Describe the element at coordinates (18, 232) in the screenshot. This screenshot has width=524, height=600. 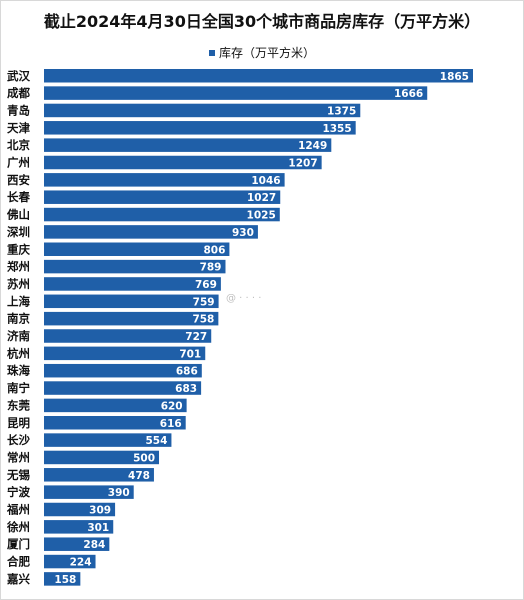
I see `category-label: 深圳` at that location.